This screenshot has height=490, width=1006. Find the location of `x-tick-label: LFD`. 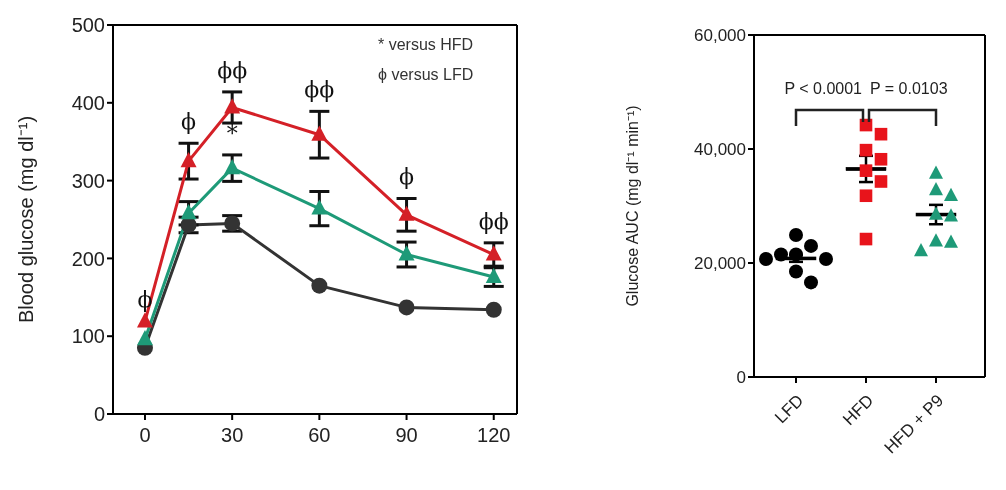

x-tick-label: LFD is located at coordinates (789, 409).